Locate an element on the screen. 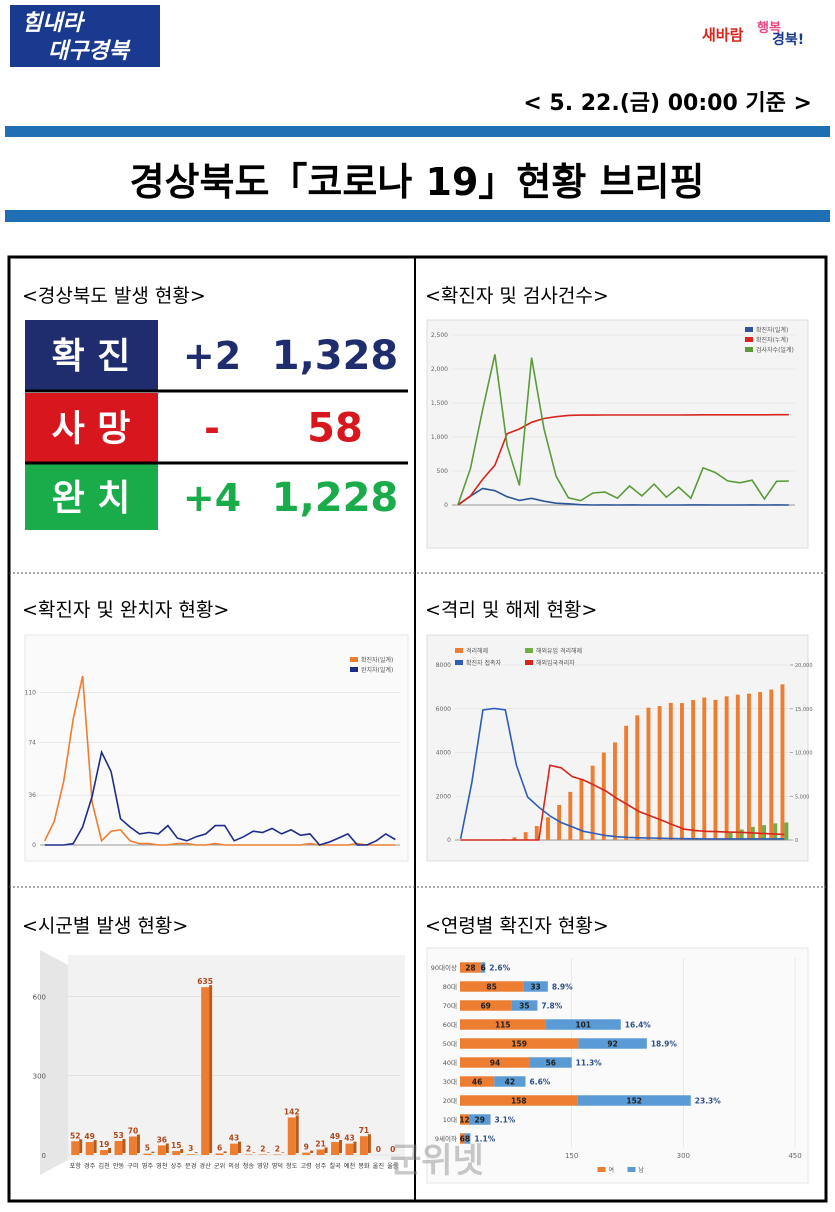 The width and height of the screenshot is (835, 1212). value-label: 3 is located at coordinates (190, 1148).